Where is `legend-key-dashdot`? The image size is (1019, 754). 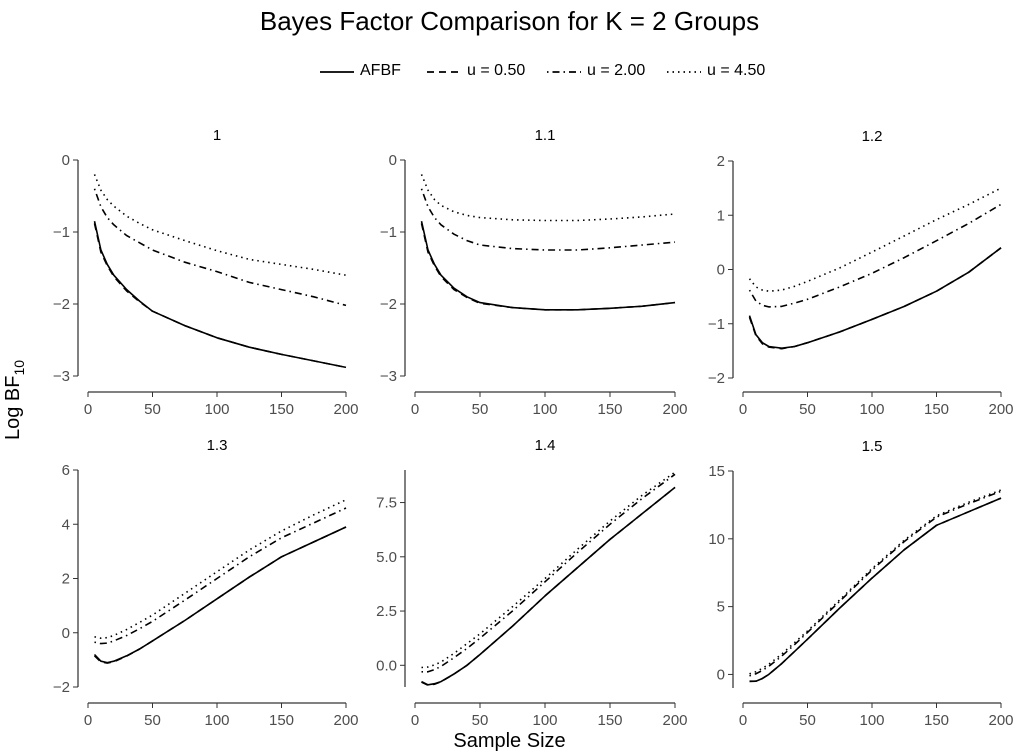 legend-key-dashdot is located at coordinates (564, 72).